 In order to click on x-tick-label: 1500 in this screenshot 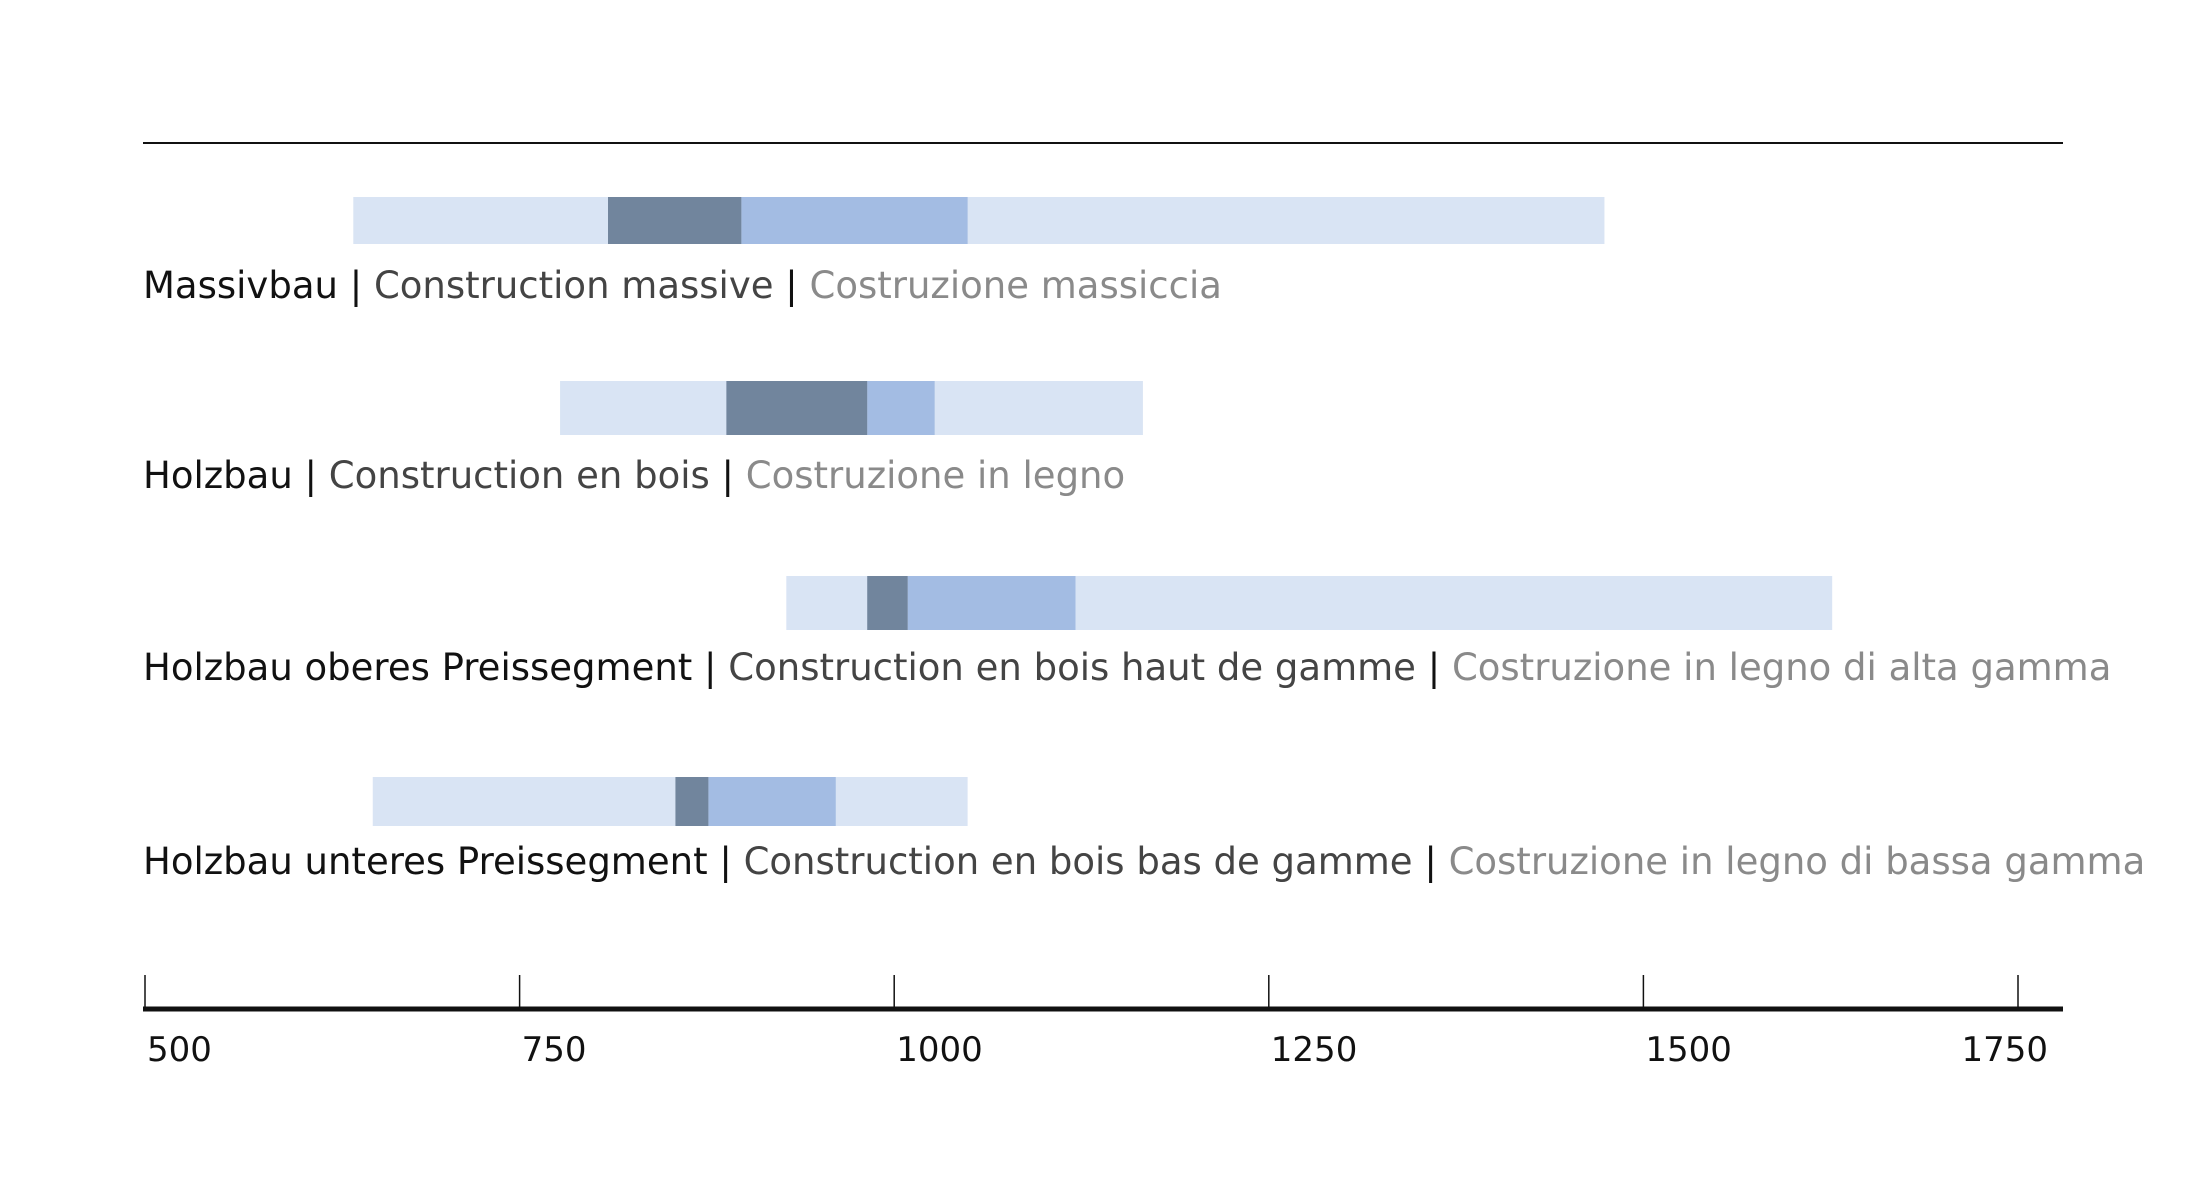, I will do `click(1688, 1050)`.